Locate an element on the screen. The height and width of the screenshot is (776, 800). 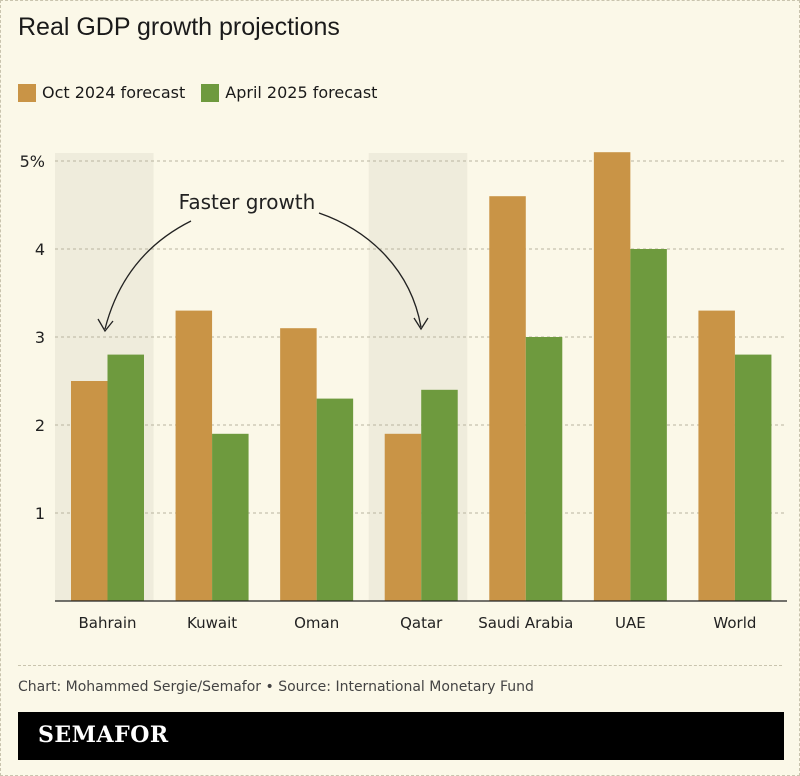
y-tick-label: 3 is located at coordinates (40, 337).